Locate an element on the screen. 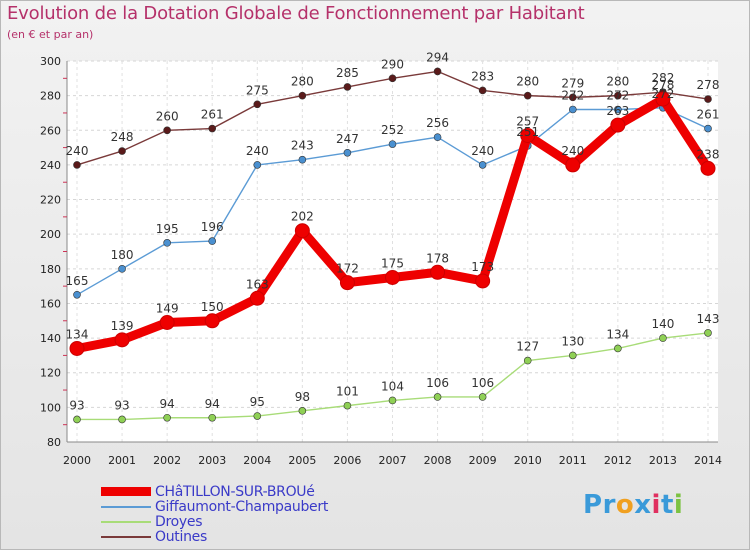 This screenshot has width=750, height=550. y-tick-label: 220 is located at coordinates (50, 200).